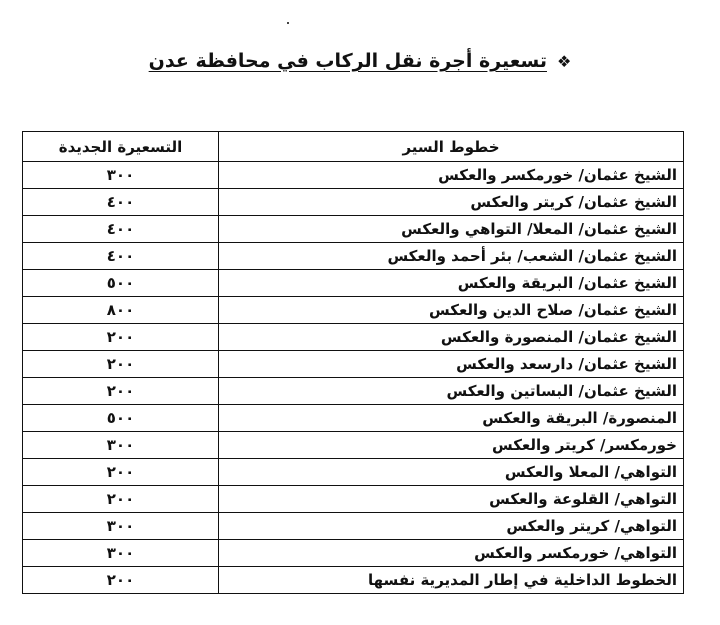  Describe the element at coordinates (120, 310) in the screenshot. I see `fare-cell: ٨٠٠` at that location.